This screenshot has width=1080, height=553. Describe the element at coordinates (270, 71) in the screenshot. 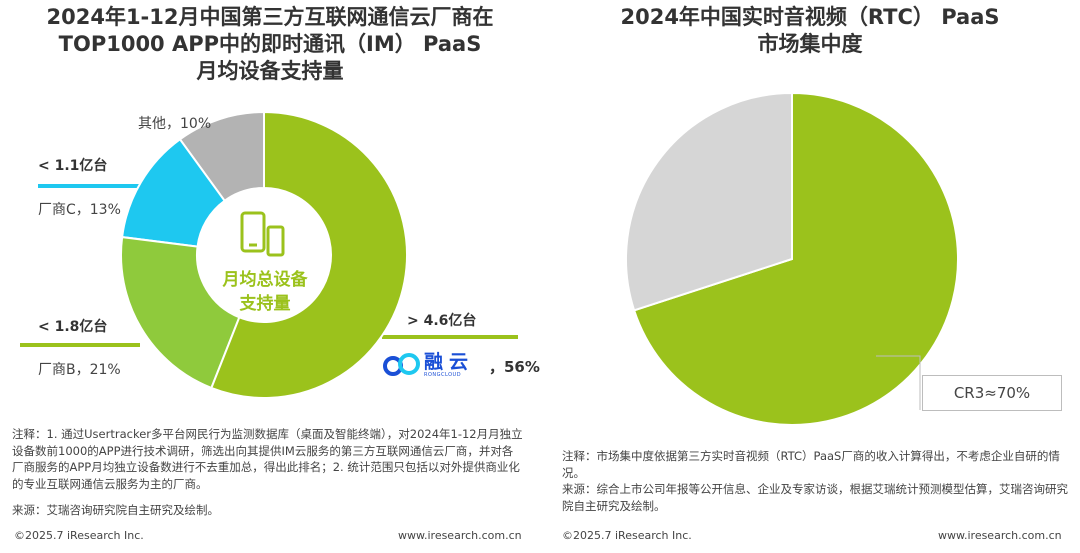

I see `title-line: 月均设备支持量` at that location.